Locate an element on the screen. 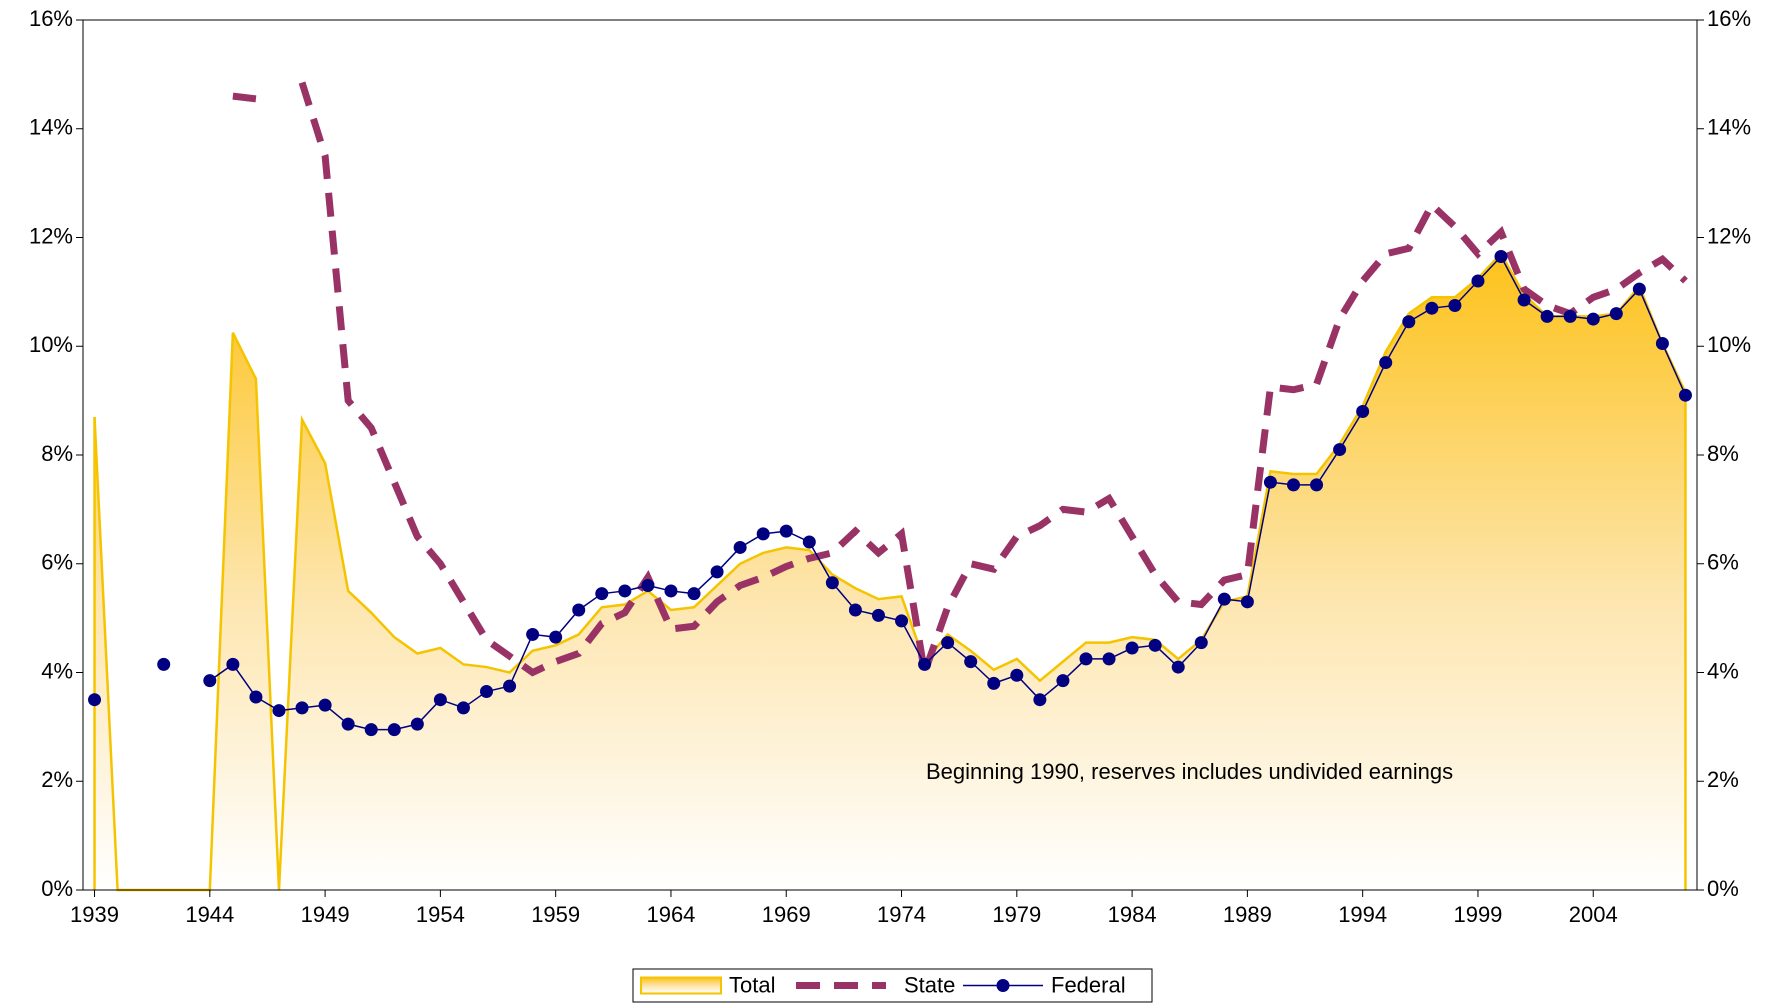  y2-tick-label: 4% is located at coordinates (1723, 670).